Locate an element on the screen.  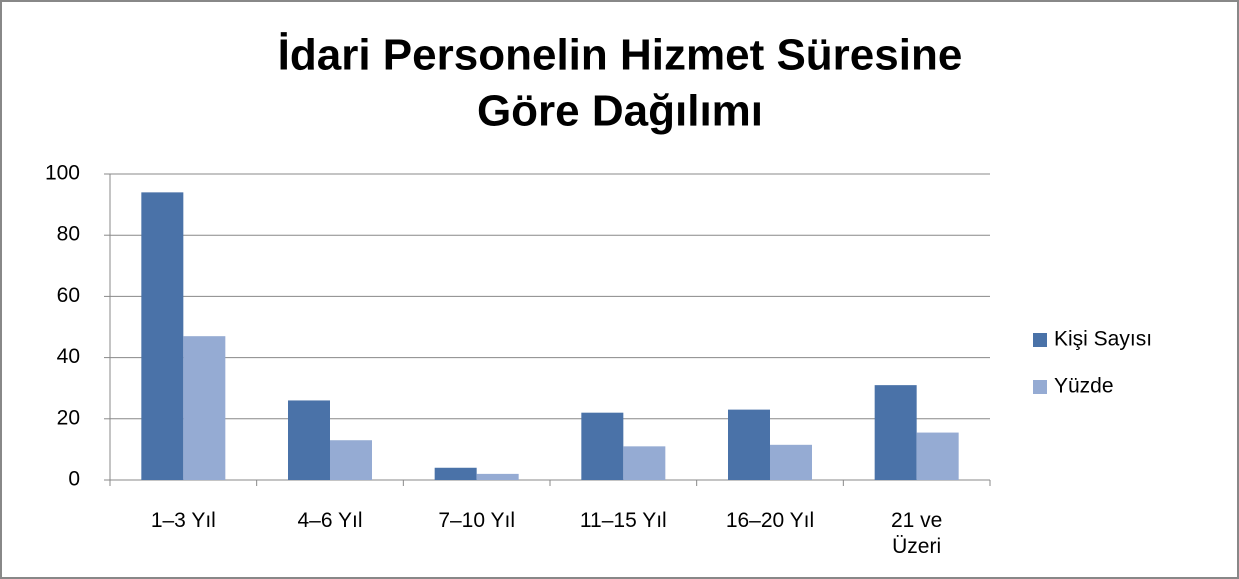
y-tick-label: 60 is located at coordinates (68, 295).